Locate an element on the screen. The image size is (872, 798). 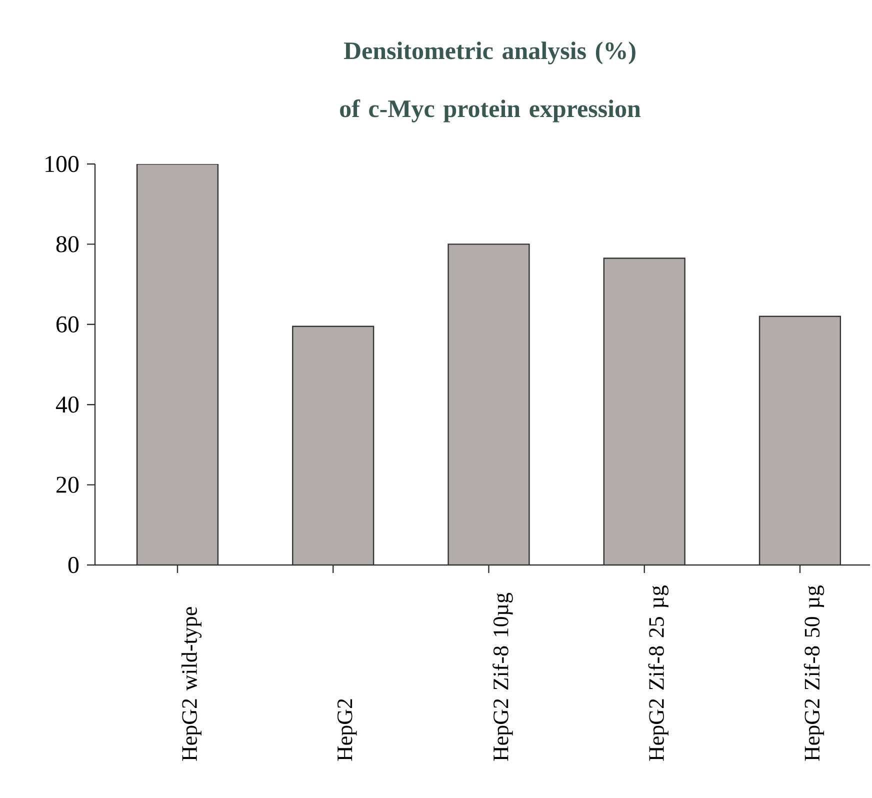
y-tick-label: 0 is located at coordinates (73, 565).